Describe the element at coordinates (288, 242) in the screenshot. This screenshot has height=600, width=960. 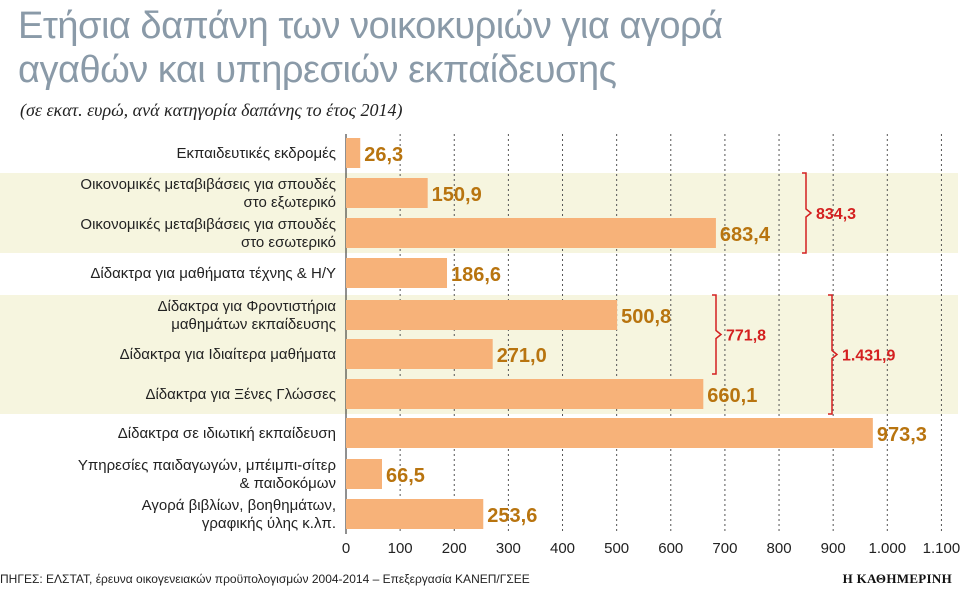
I see `category-label: στο εσωτερικό` at that location.